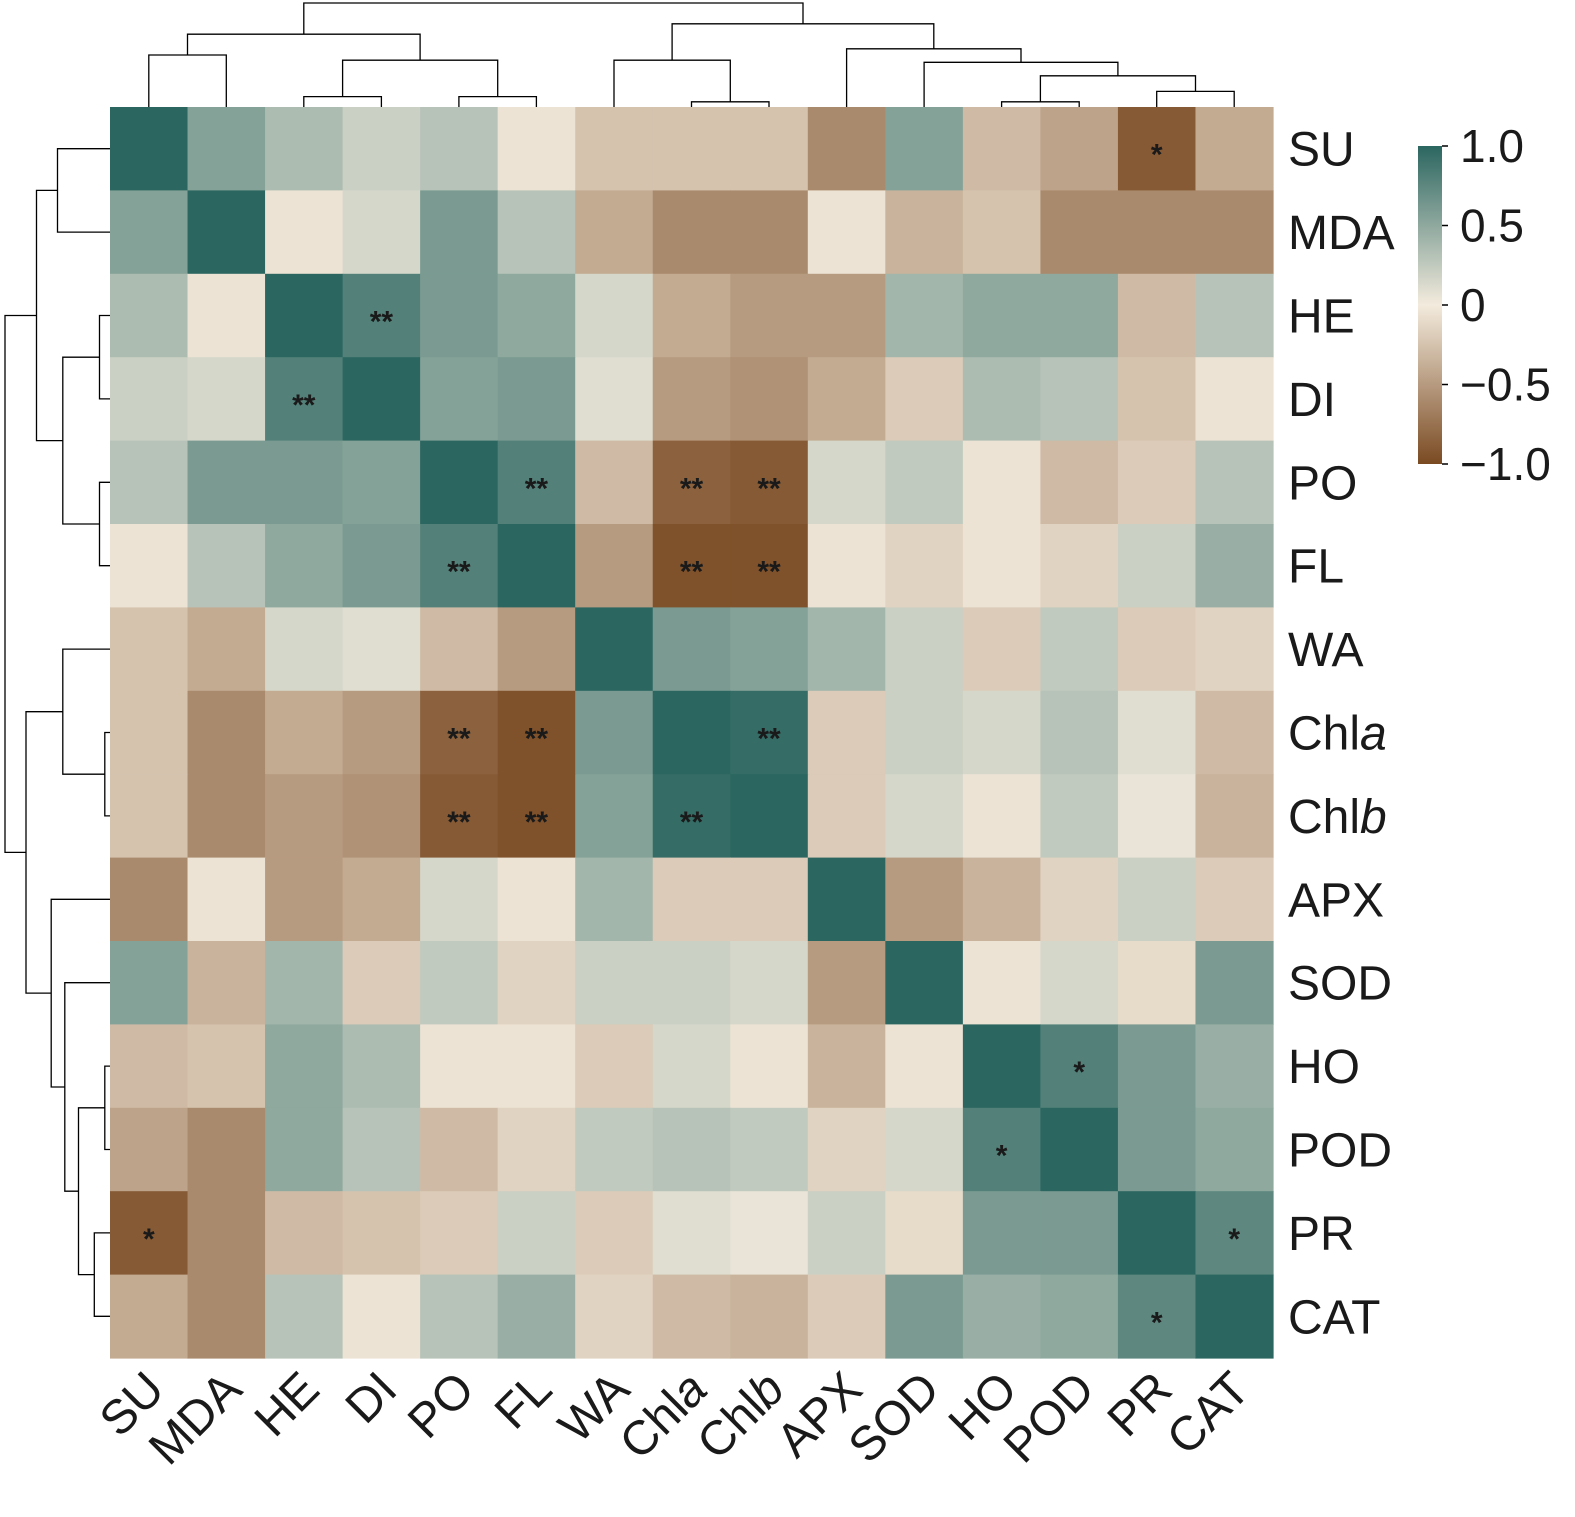 The height and width of the screenshot is (1517, 1575). I want to click on cell-apx-chlb, so click(769, 899).